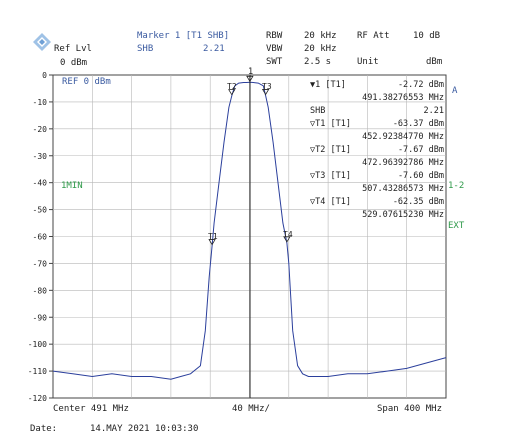 The height and width of the screenshot is (445, 512). I want to click on marker-1-row: ▼1 [T1] -2.72 dBm, so click(377, 85).